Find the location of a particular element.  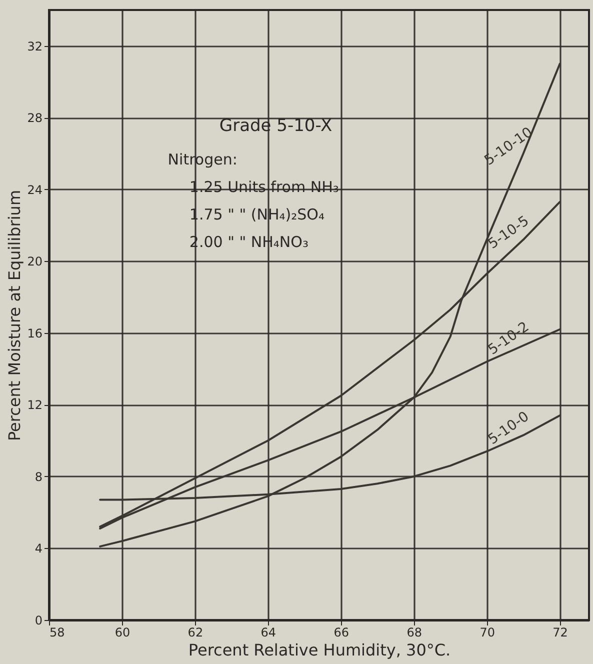

y-tick-label: 0 is located at coordinates (38, 621).